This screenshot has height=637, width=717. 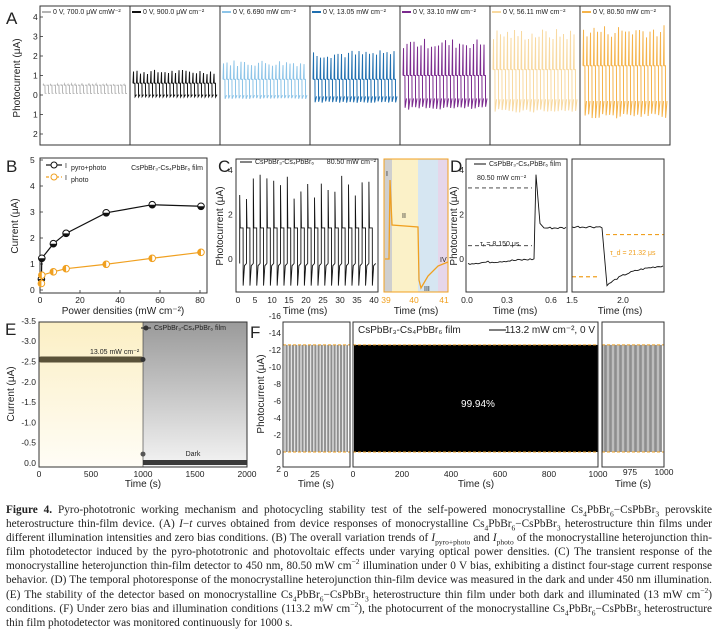 What do you see at coordinates (28, 443) in the screenshot?
I see `y-tick-label: -0.5` at bounding box center [28, 443].